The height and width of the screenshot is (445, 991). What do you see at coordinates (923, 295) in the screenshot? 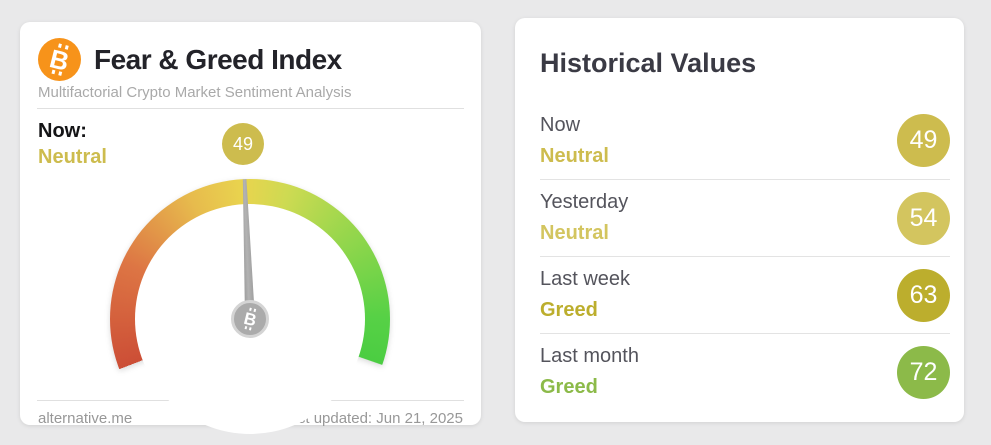
I see `row-value-badge: 63` at bounding box center [923, 295].